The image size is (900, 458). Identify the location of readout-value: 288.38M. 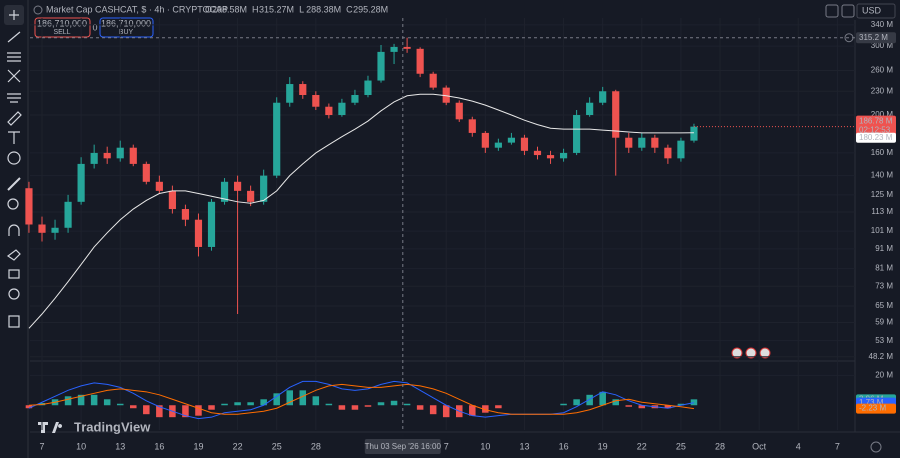
(323, 9).